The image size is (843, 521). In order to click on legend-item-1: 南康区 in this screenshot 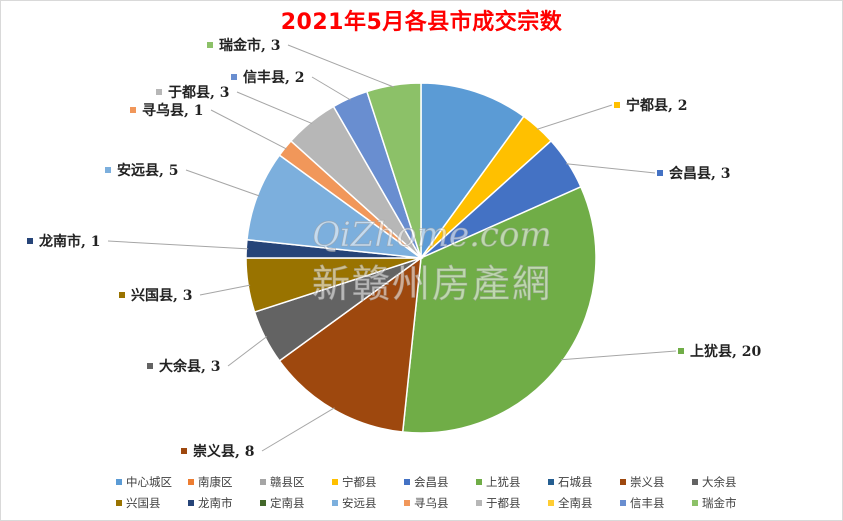, I will do `click(210, 482)`.